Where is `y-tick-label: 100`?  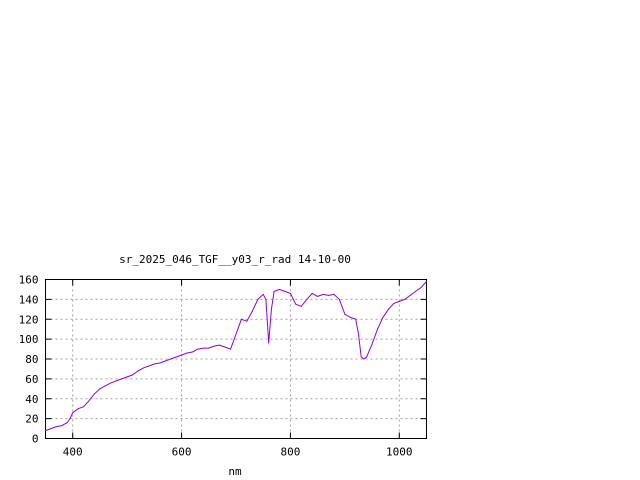 y-tick-label: 100 is located at coordinates (29, 339).